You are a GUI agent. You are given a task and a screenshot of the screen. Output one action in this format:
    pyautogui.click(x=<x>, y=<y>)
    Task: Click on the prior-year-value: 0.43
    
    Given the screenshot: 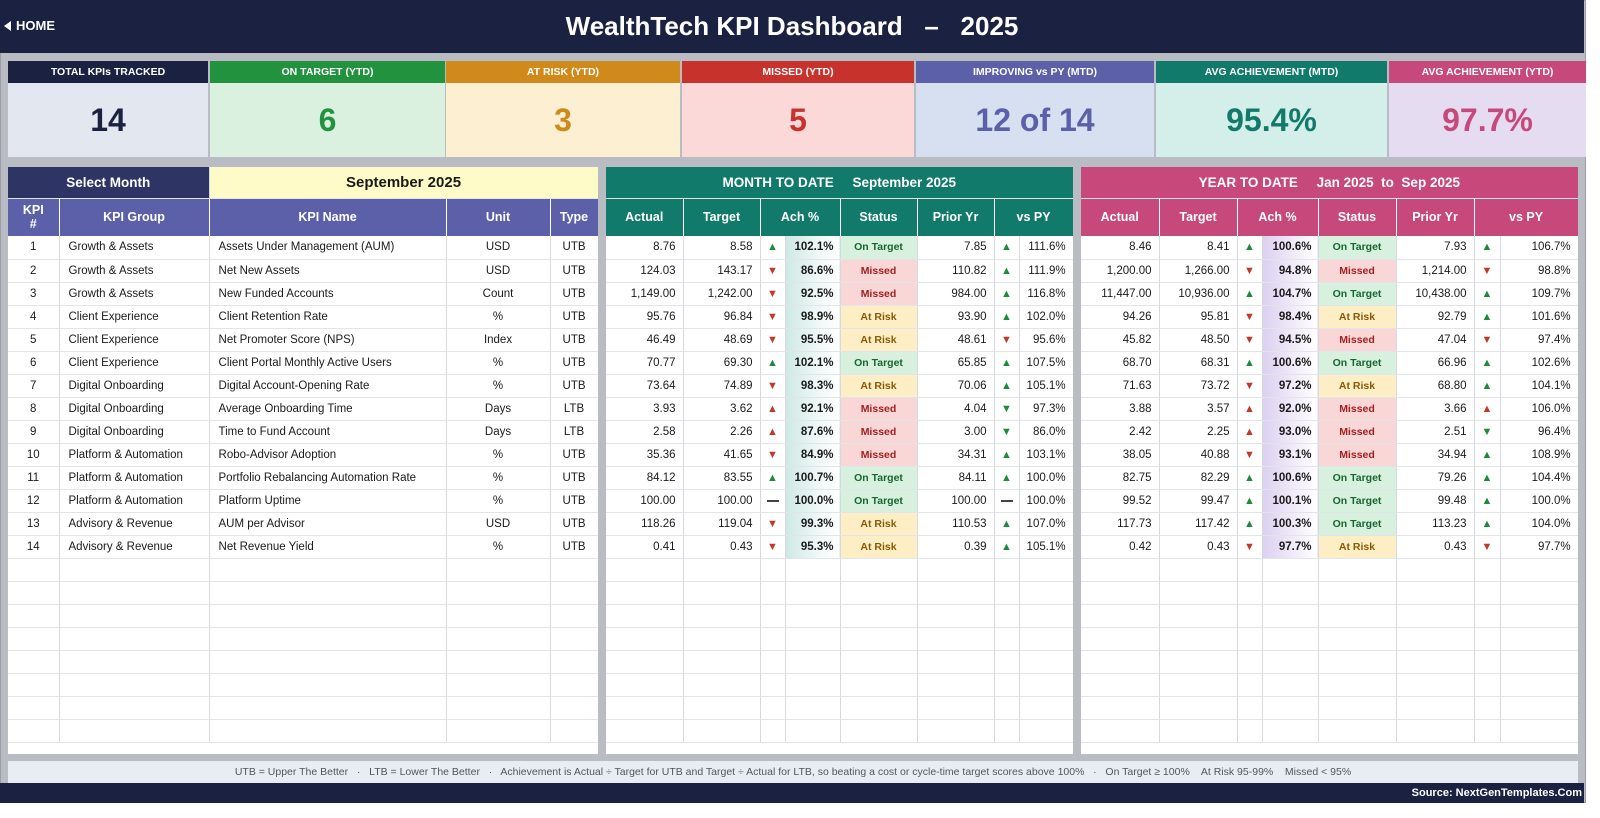 What is the action you would take?
    pyautogui.click(x=1435, y=547)
    